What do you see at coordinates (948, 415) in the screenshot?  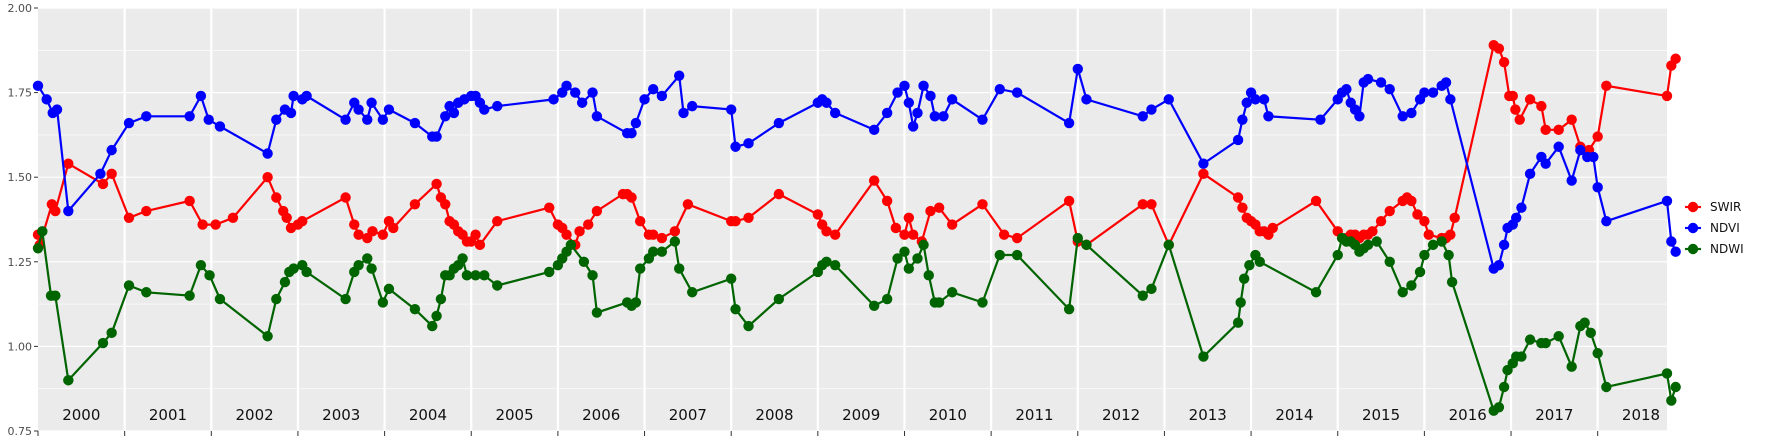 I see `year-label: 2010` at bounding box center [948, 415].